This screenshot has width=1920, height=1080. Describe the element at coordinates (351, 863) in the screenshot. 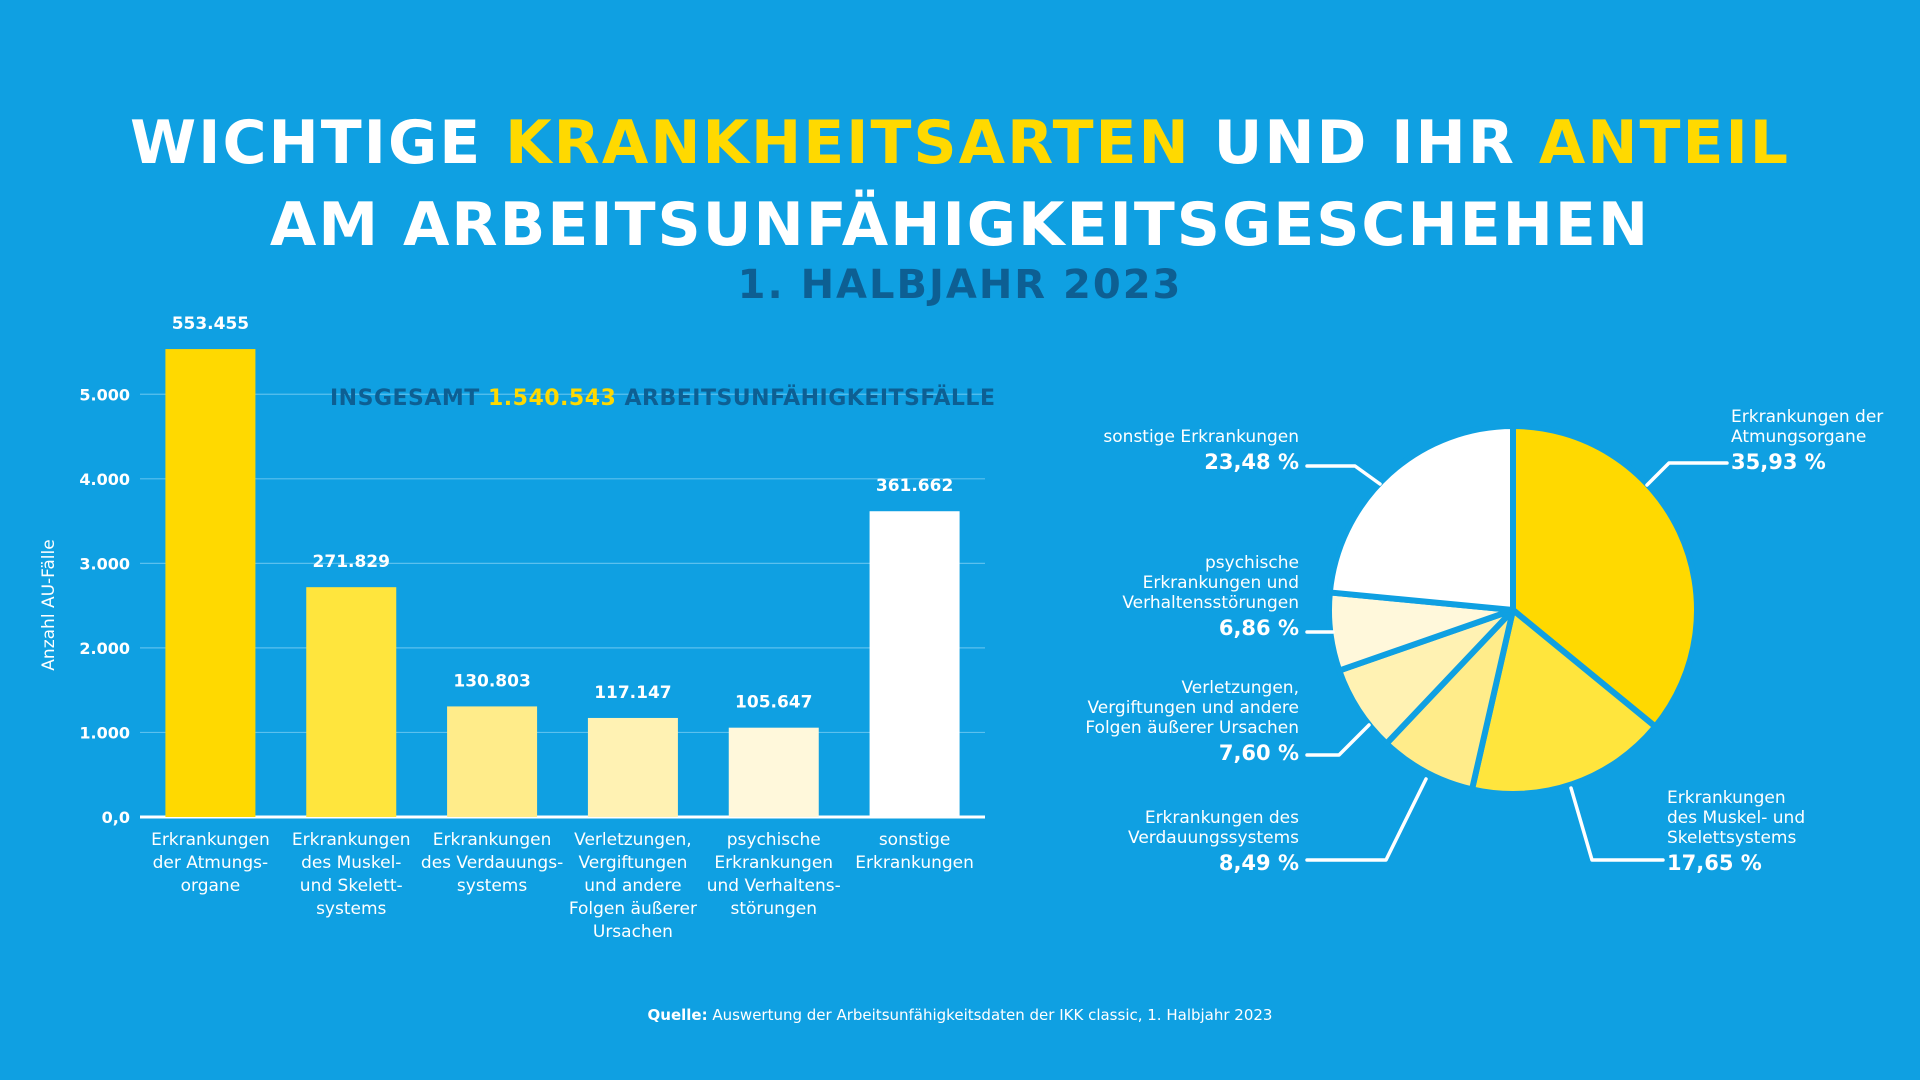

I see `x-tick-label-line: des Muskel-` at that location.